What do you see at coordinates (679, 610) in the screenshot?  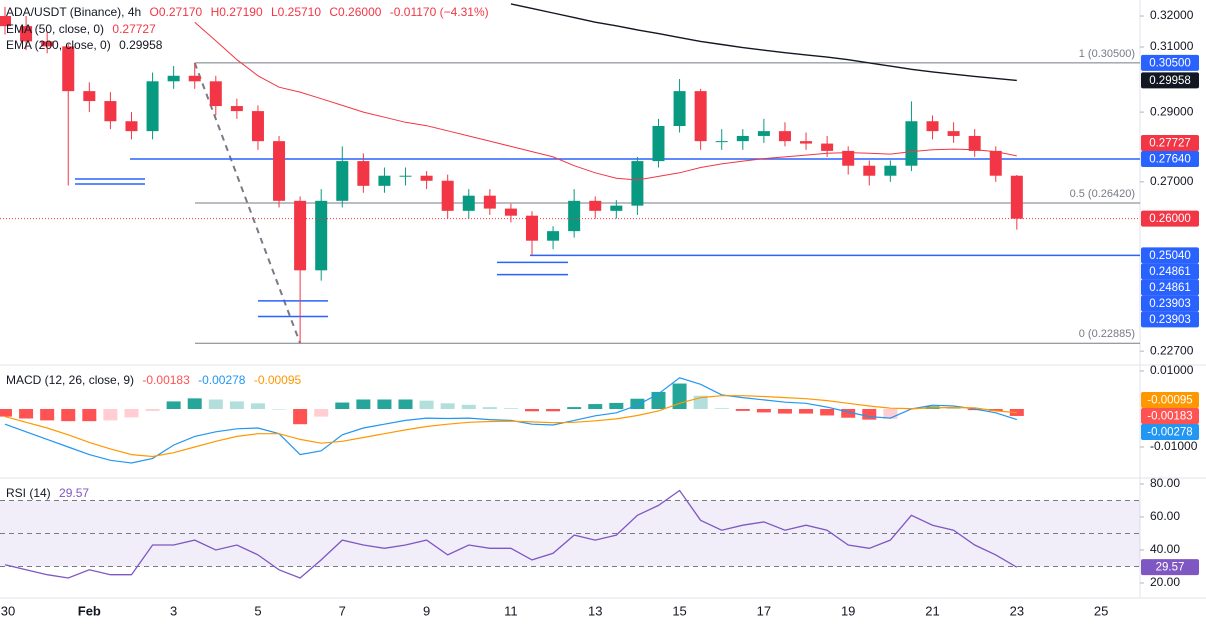 I see `x-tick-label: 15` at bounding box center [679, 610].